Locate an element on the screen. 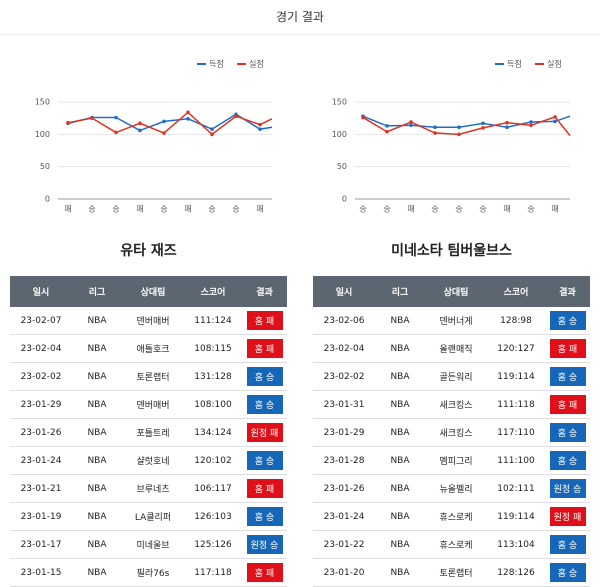 The image size is (600, 587). column-header: 상대팀 is located at coordinates (456, 291).